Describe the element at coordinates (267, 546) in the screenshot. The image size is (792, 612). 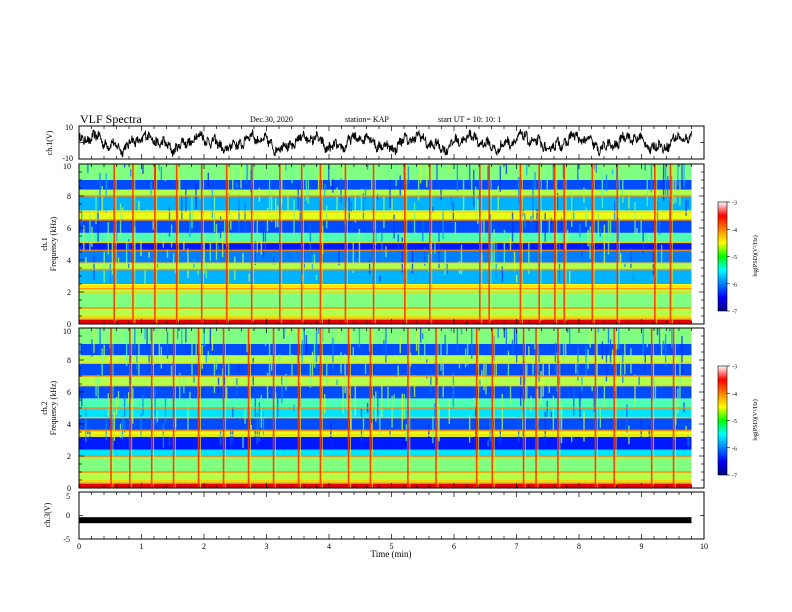
I see `x-tick-label: 3` at that location.